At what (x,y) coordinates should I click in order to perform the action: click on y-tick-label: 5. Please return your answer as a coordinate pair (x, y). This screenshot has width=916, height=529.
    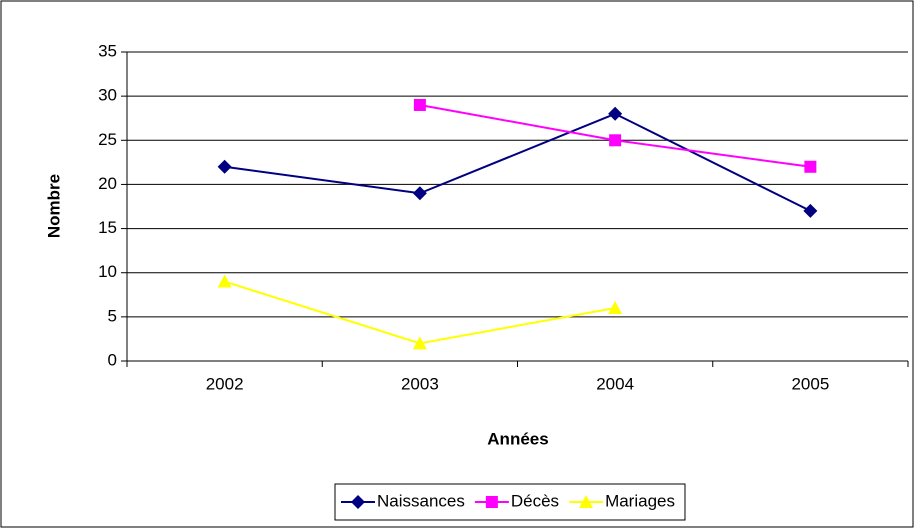
    Looking at the image, I should click on (112, 315).